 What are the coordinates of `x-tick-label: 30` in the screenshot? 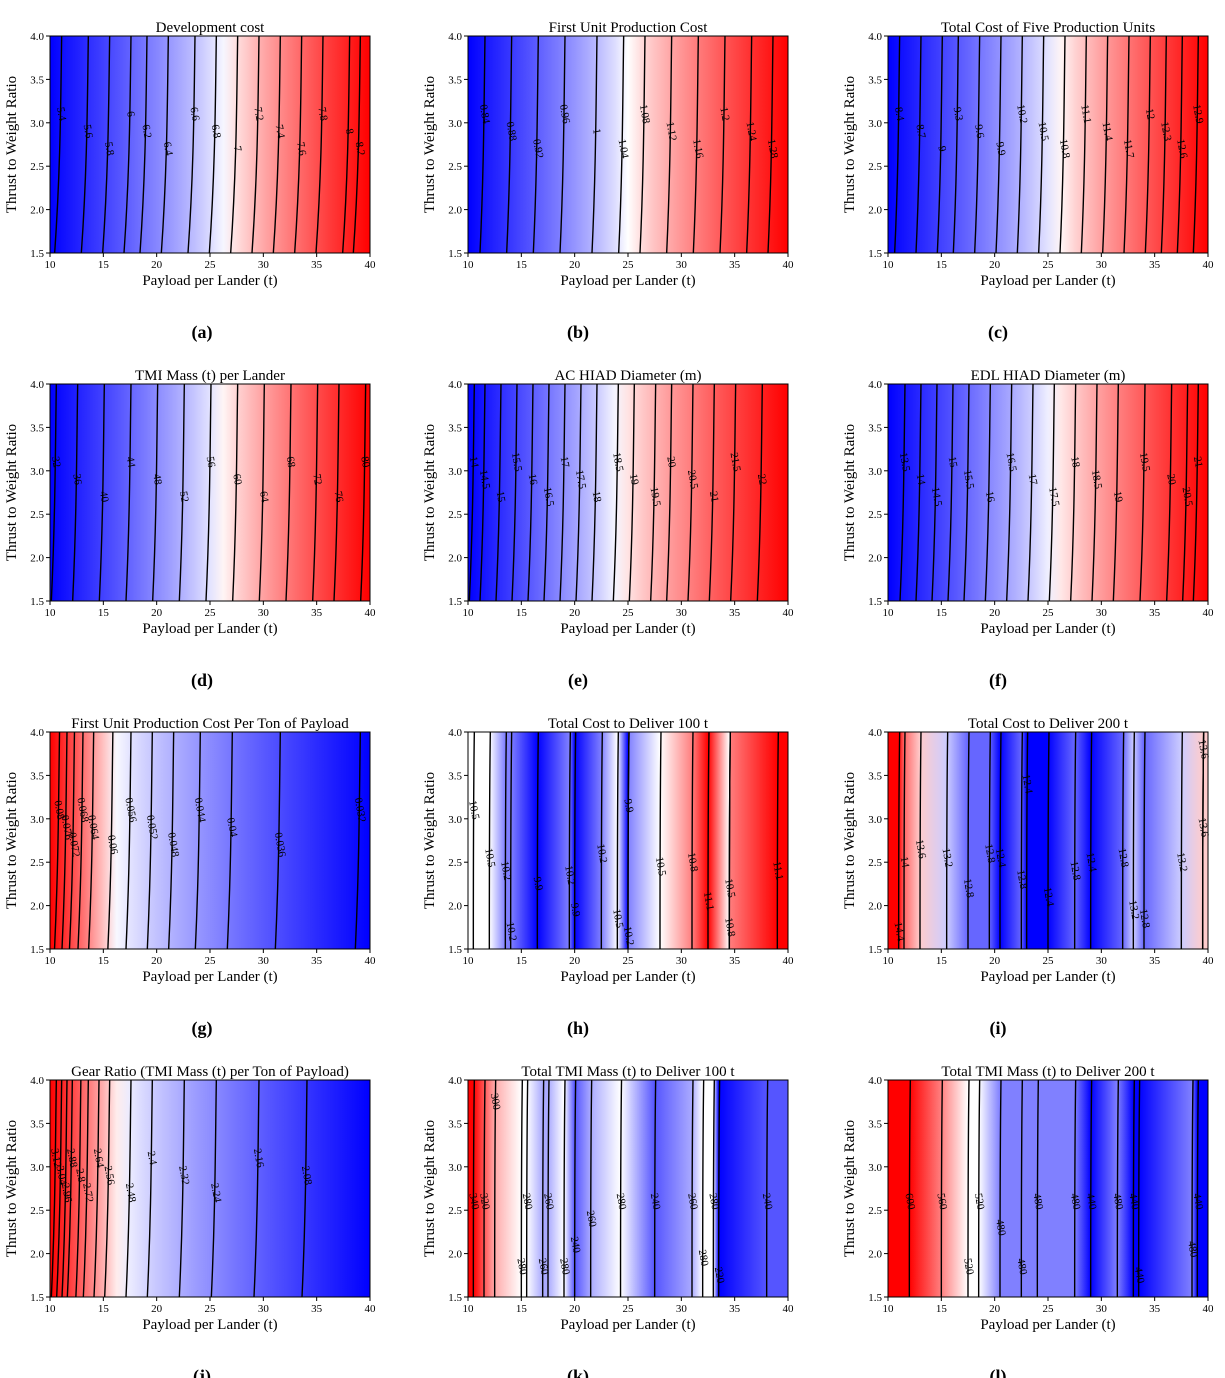 It's located at (1102, 1309).